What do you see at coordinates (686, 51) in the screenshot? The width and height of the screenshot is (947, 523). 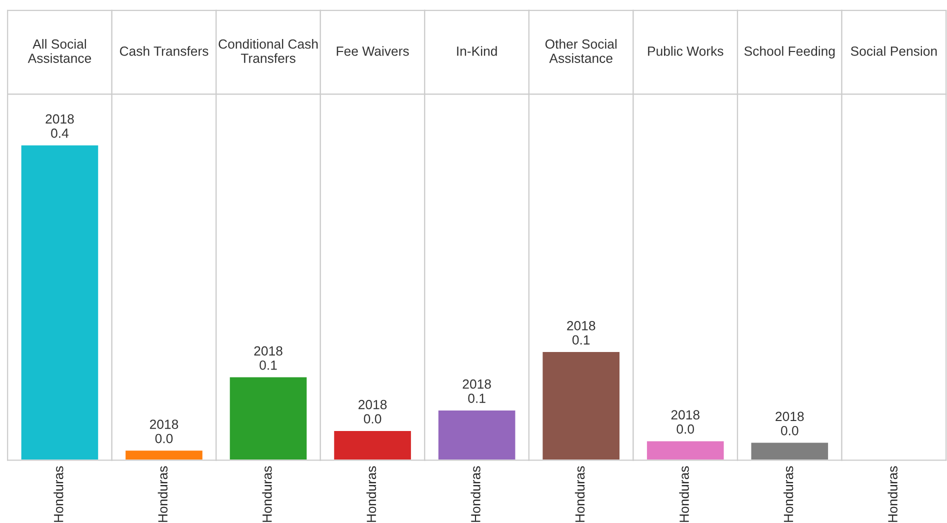 I see `chart-title: Public Works` at bounding box center [686, 51].